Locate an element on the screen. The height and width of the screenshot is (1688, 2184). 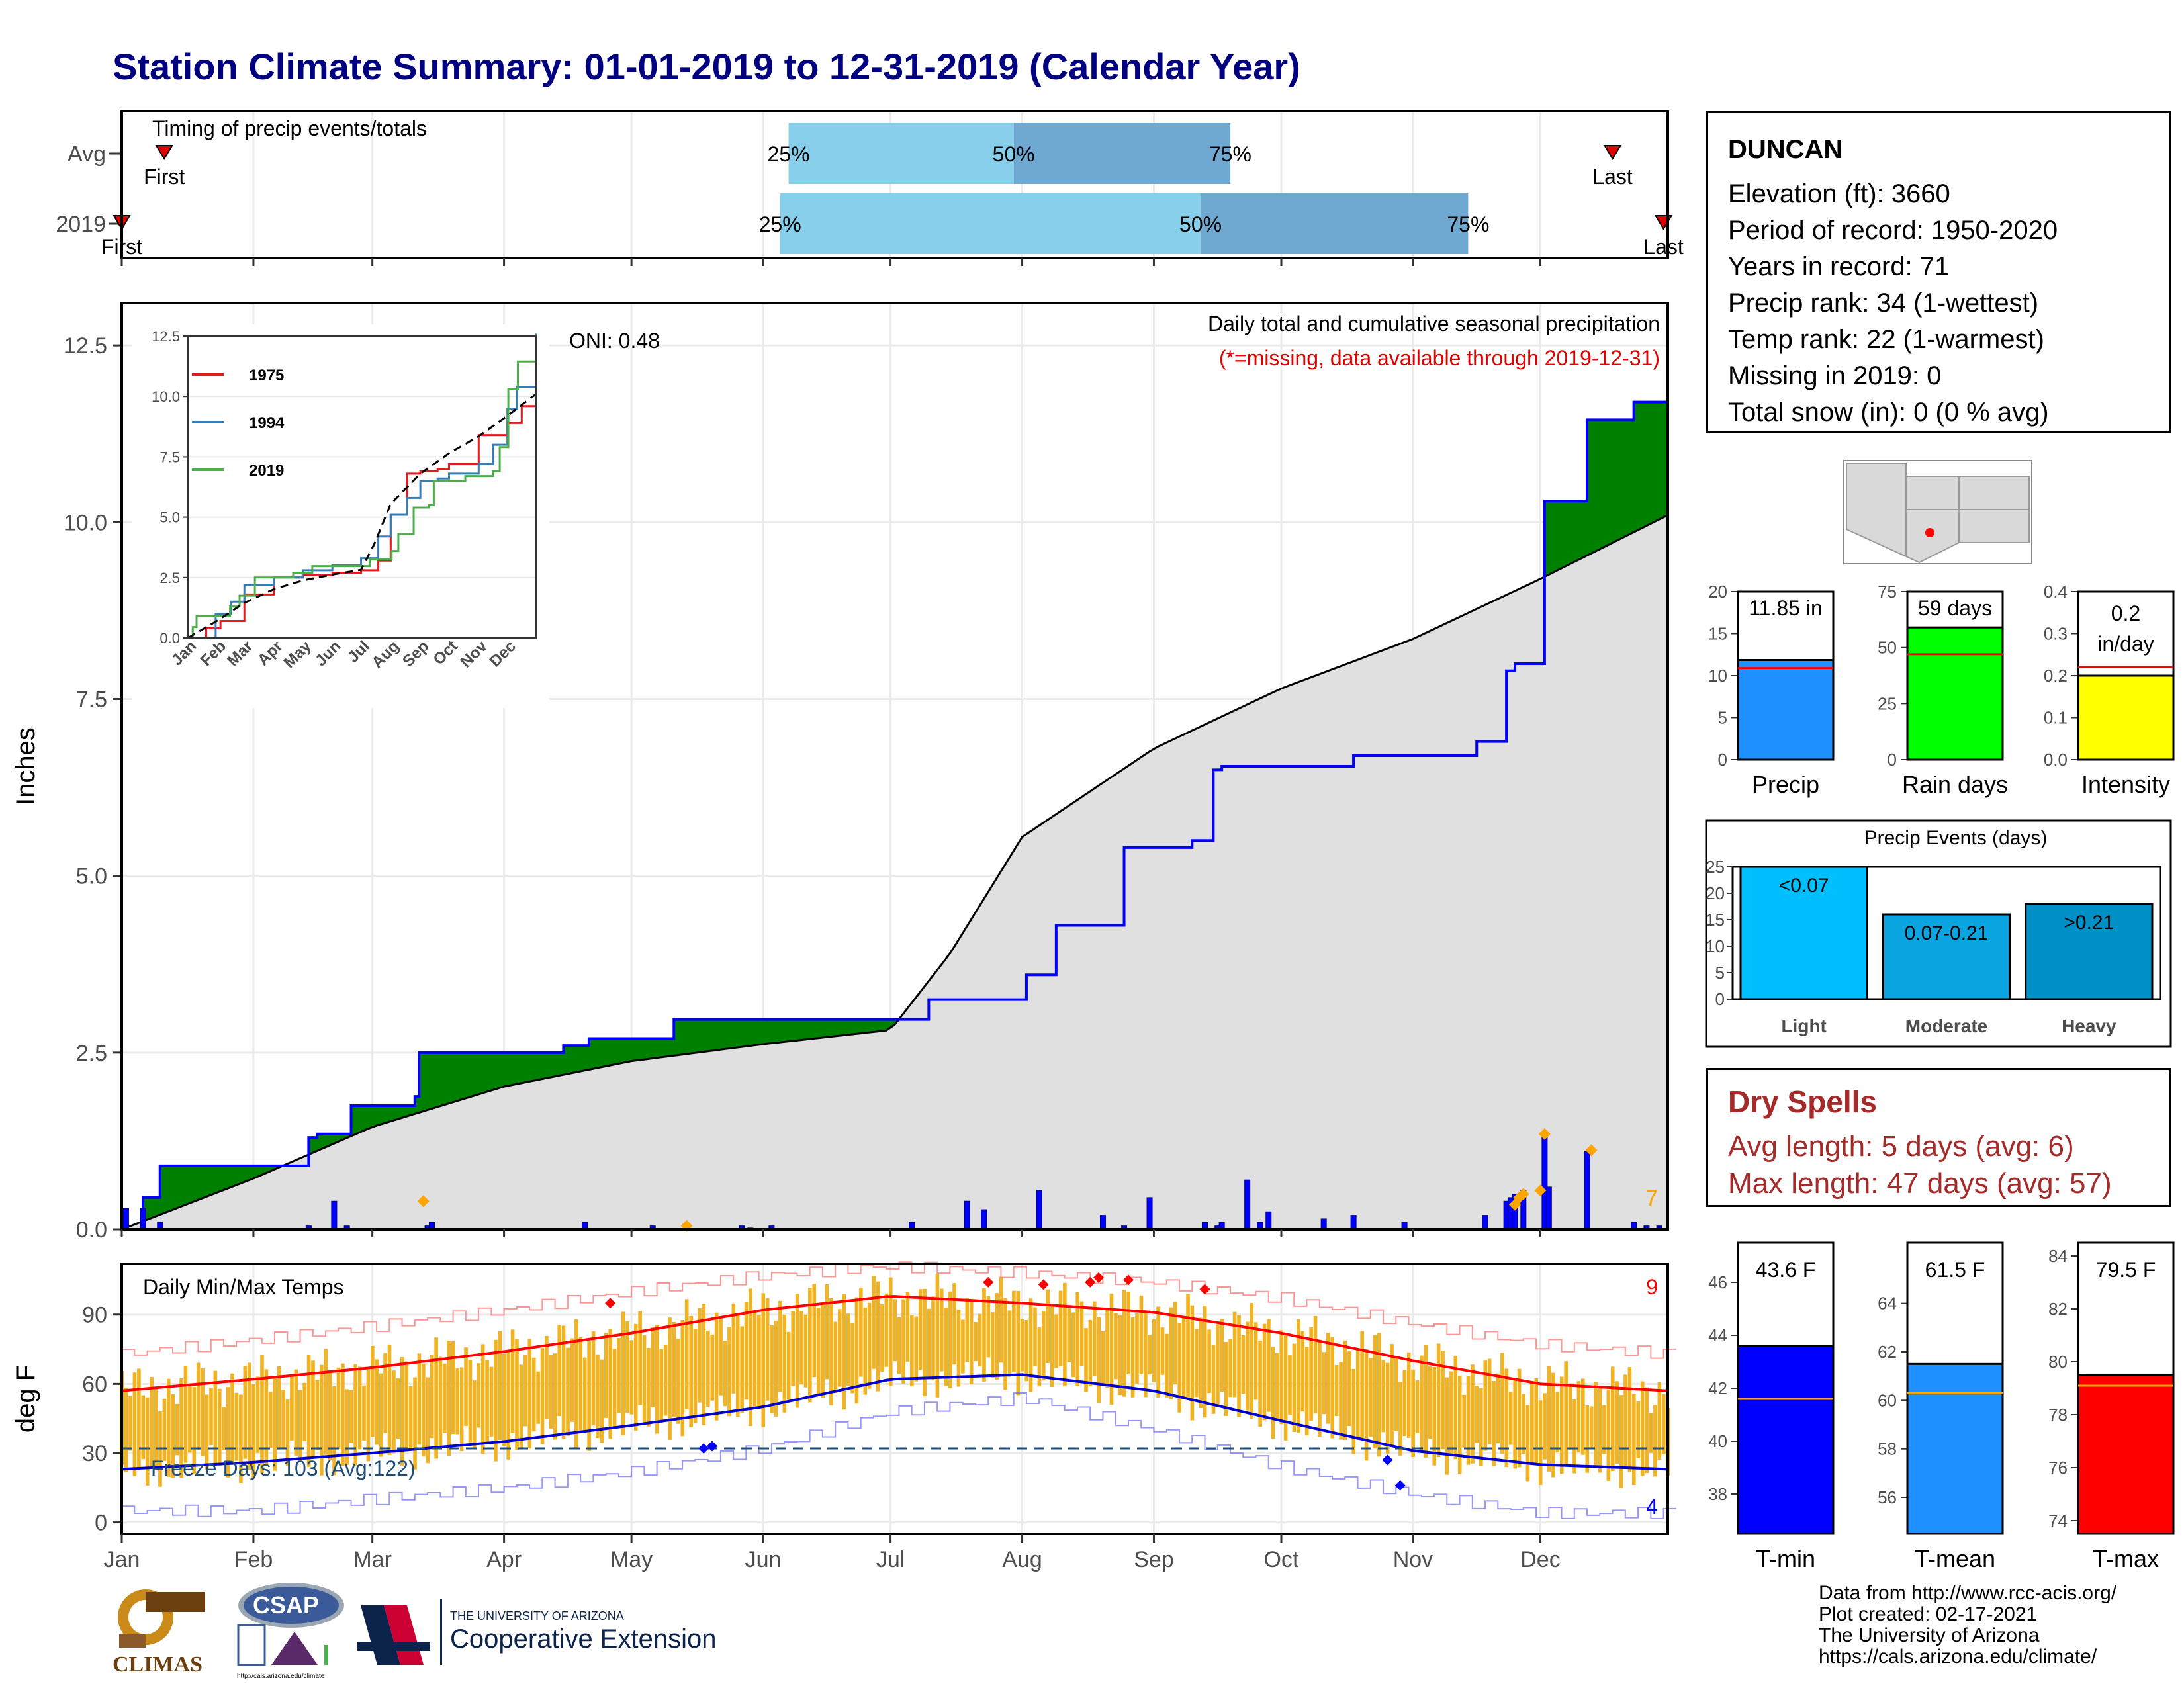
info-line: Precip rank: 34 (1-wettest) is located at coordinates (1939, 303).